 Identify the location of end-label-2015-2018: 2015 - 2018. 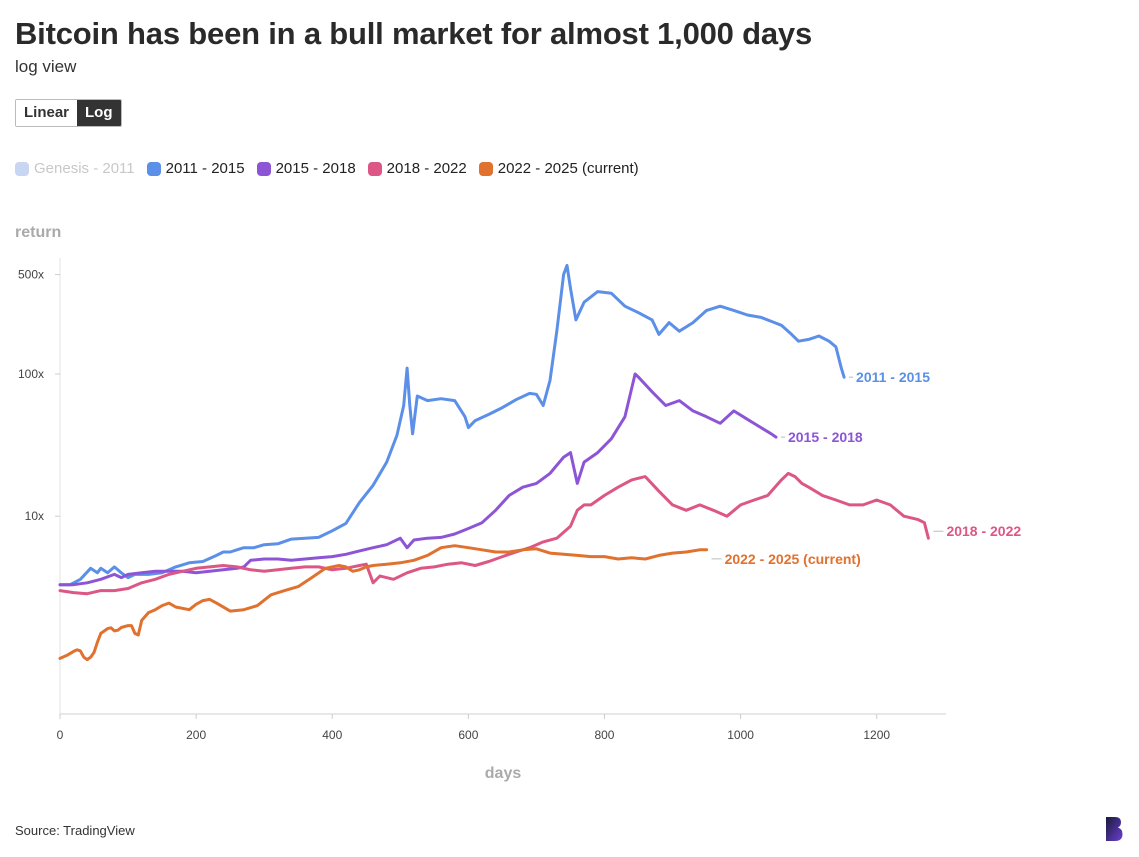
(825, 437).